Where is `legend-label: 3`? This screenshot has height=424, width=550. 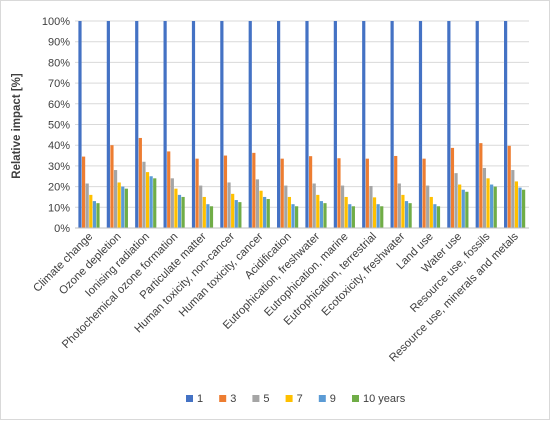 legend-label: 3 is located at coordinates (233, 399).